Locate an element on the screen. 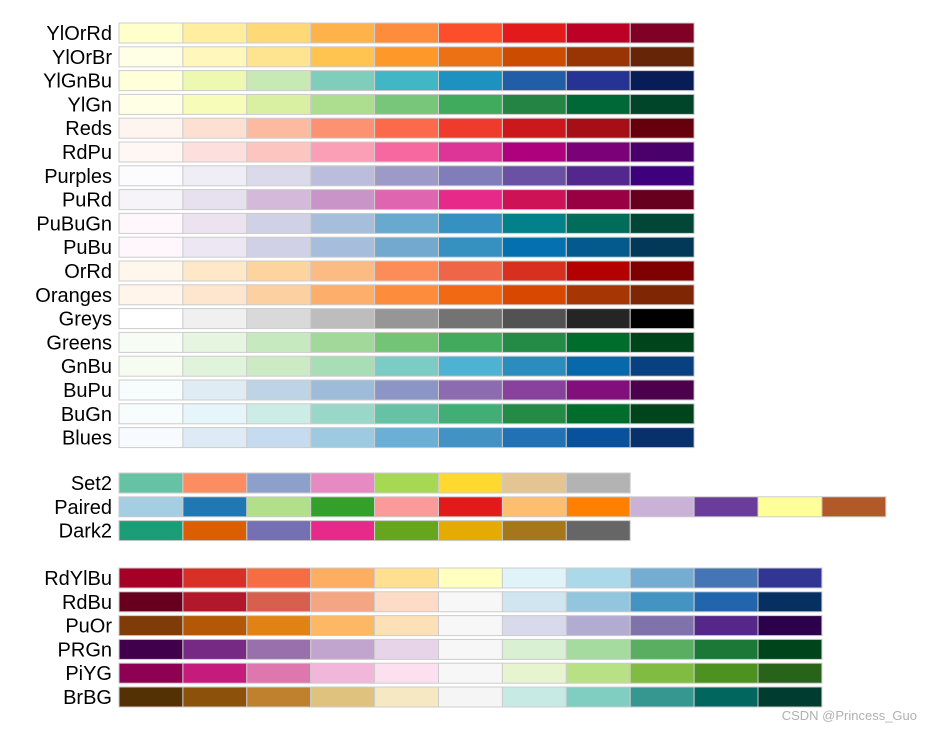 This screenshot has height=733, width=931. palette-row-bupu: BuPu is located at coordinates (379, 390).